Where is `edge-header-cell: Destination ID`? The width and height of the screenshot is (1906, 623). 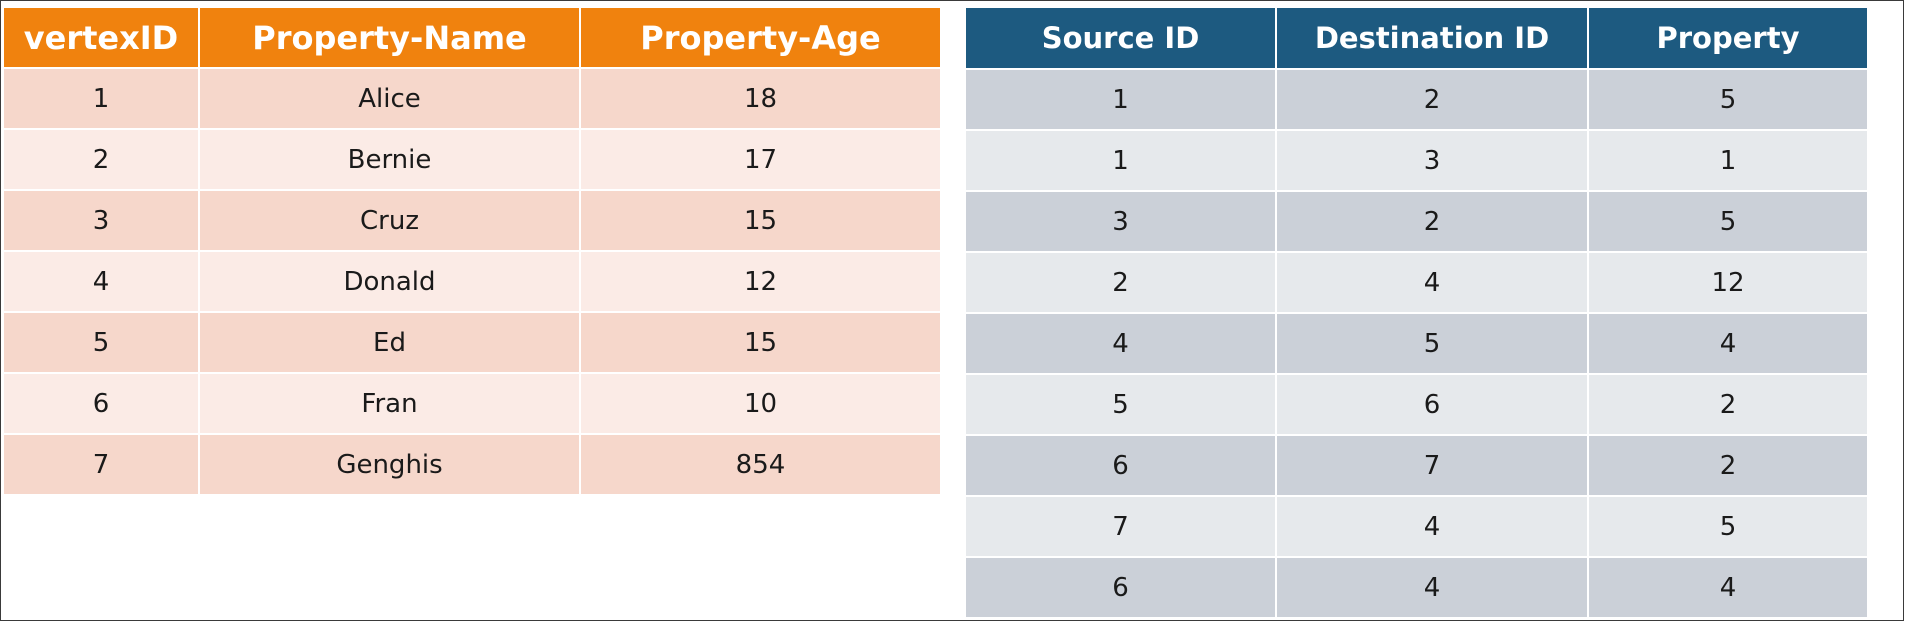
edge-header-cell: Destination ID is located at coordinates (1432, 38).